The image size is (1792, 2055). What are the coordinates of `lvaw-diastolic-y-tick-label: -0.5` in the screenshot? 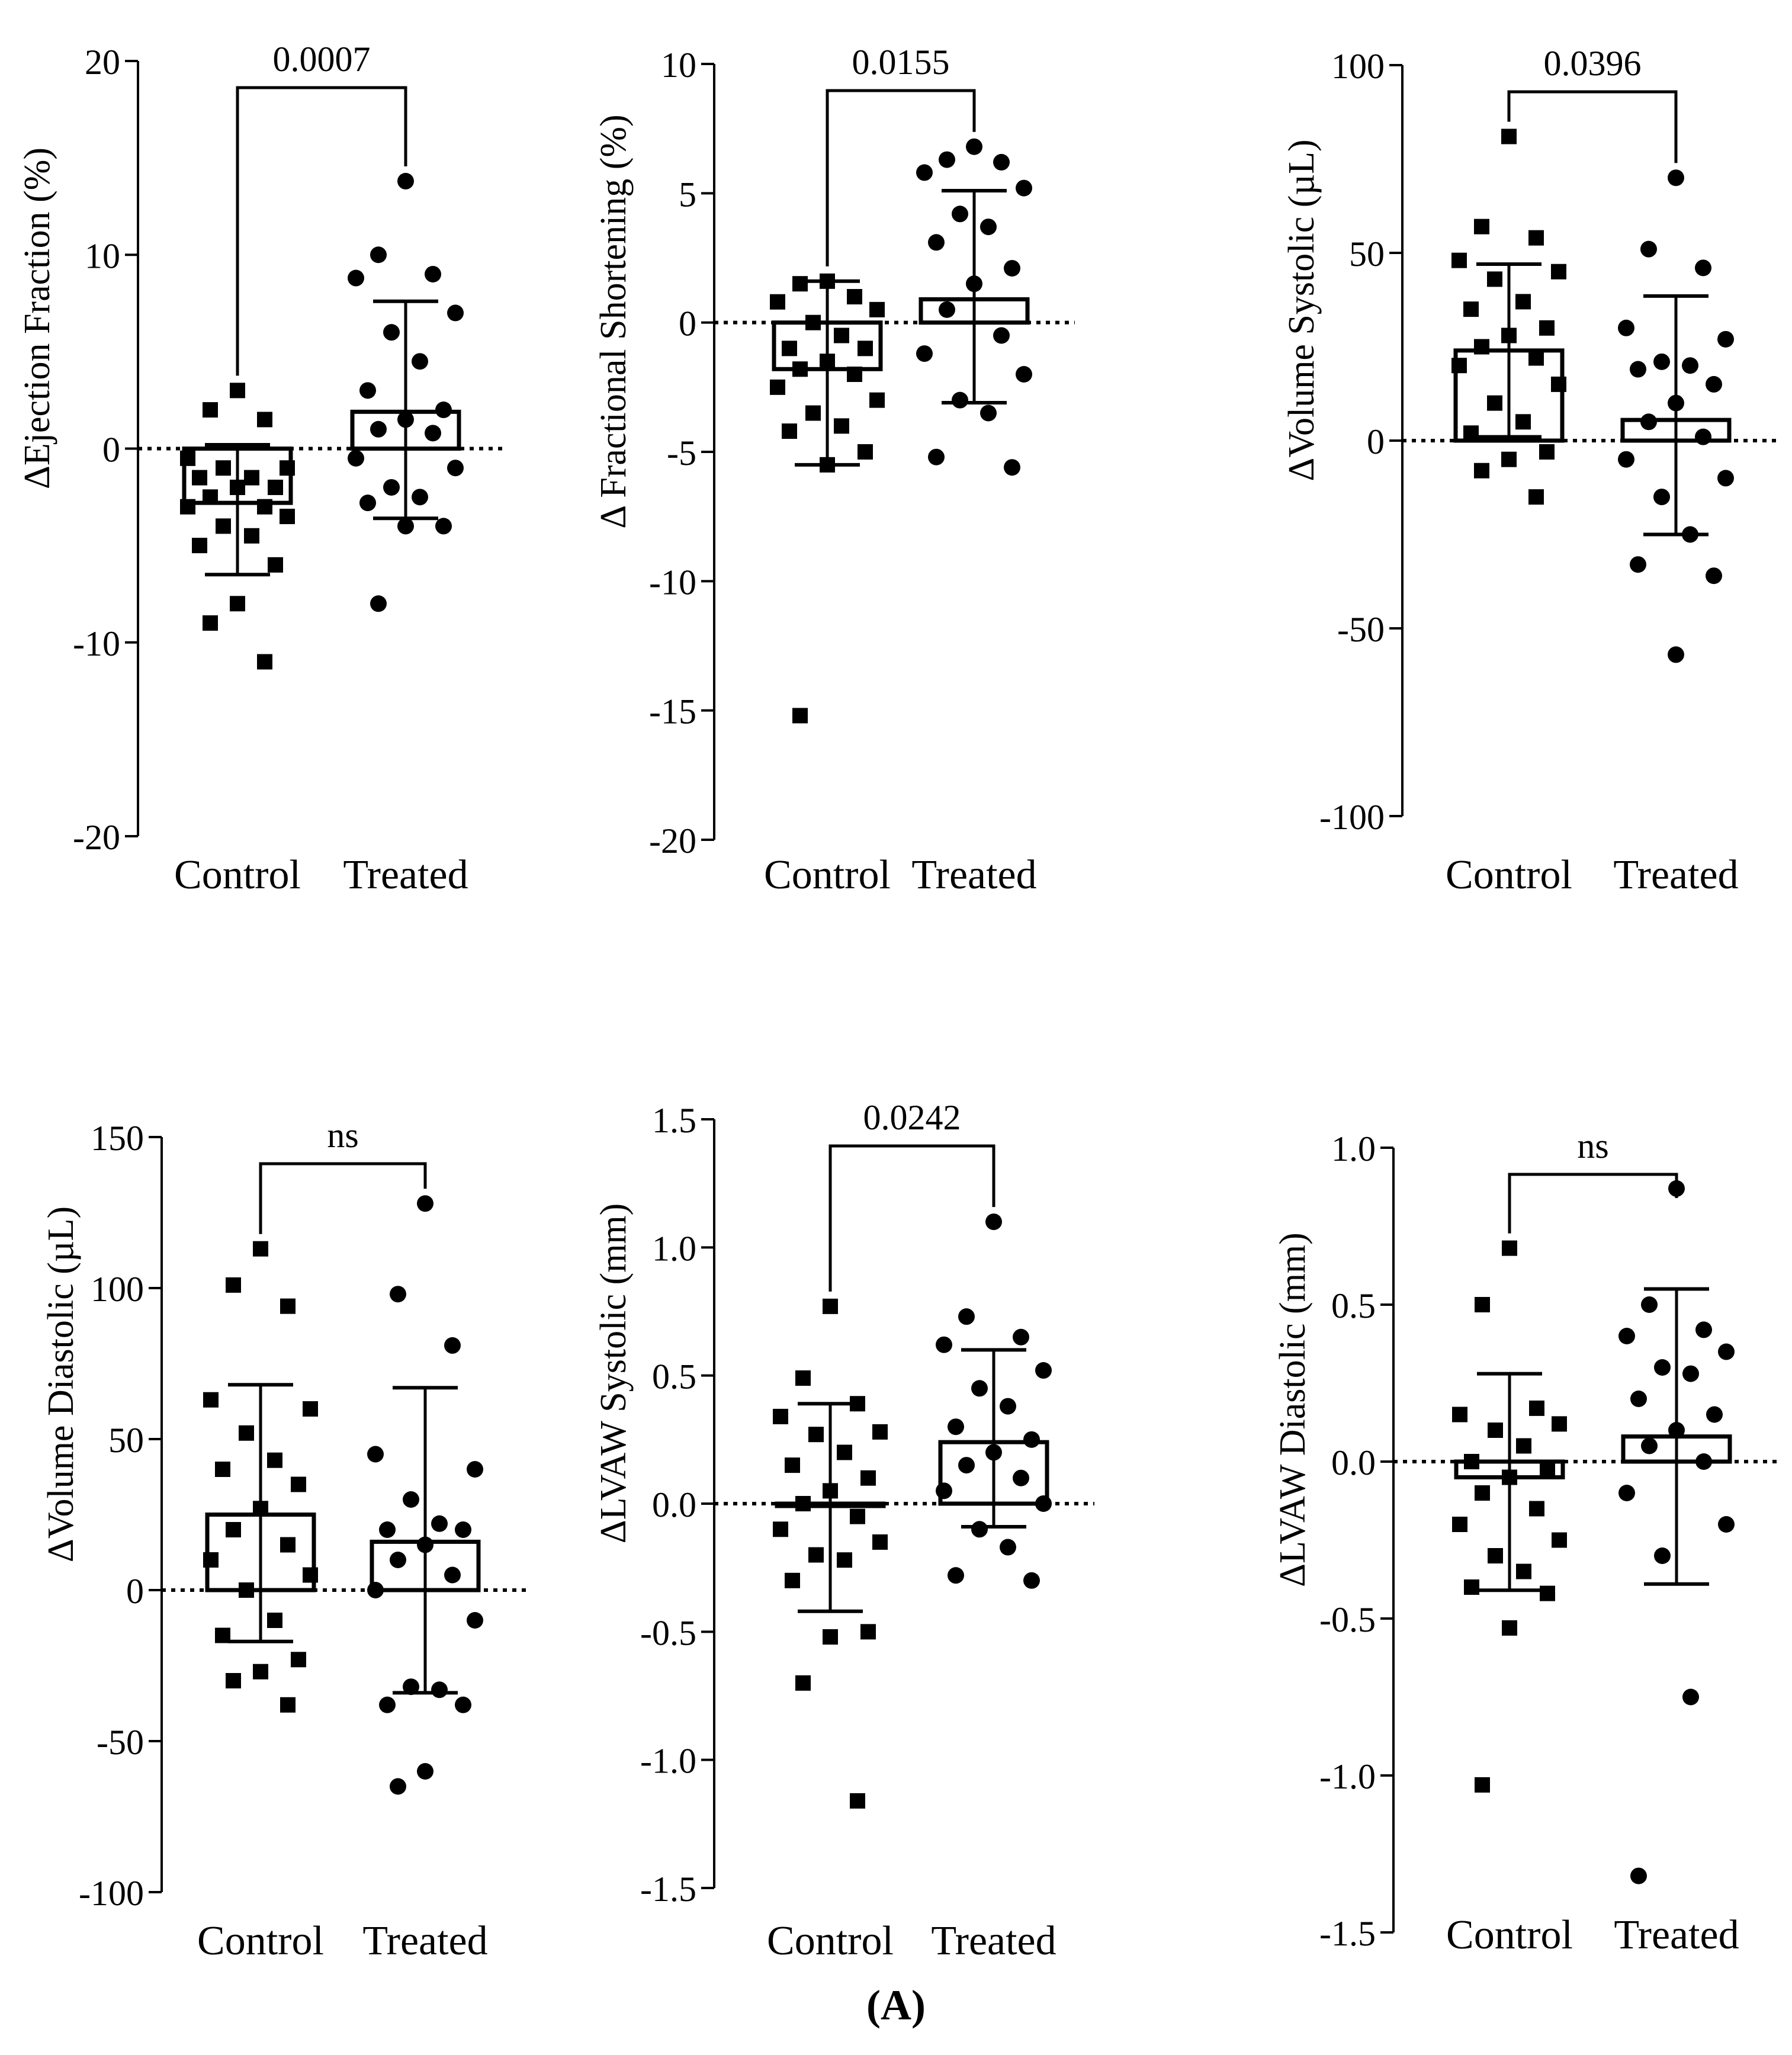 It's located at (1348, 1619).